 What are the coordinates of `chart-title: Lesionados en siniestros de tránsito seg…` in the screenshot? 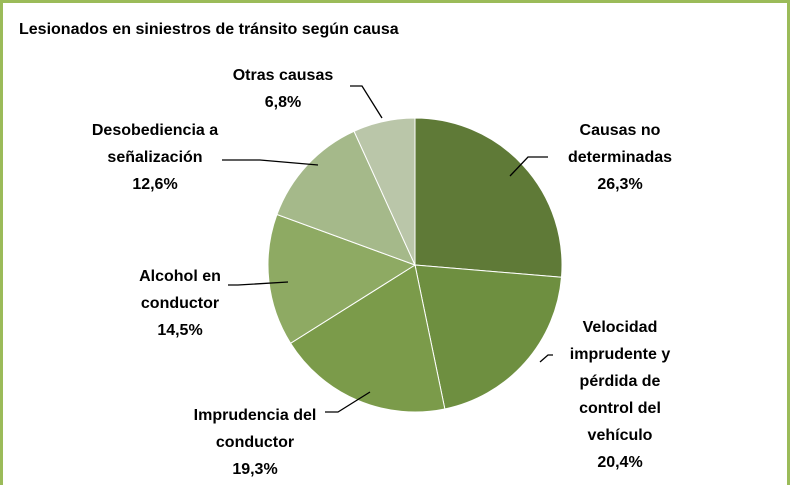 It's located at (209, 29).